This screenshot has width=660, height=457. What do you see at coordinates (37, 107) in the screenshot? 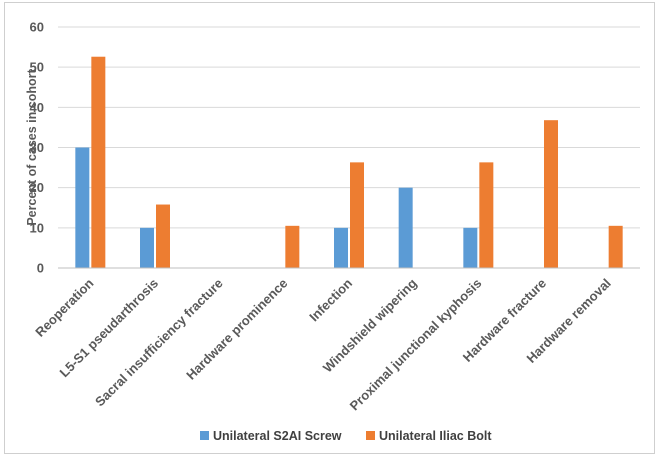
I see `y-tick-label: 40` at bounding box center [37, 107].